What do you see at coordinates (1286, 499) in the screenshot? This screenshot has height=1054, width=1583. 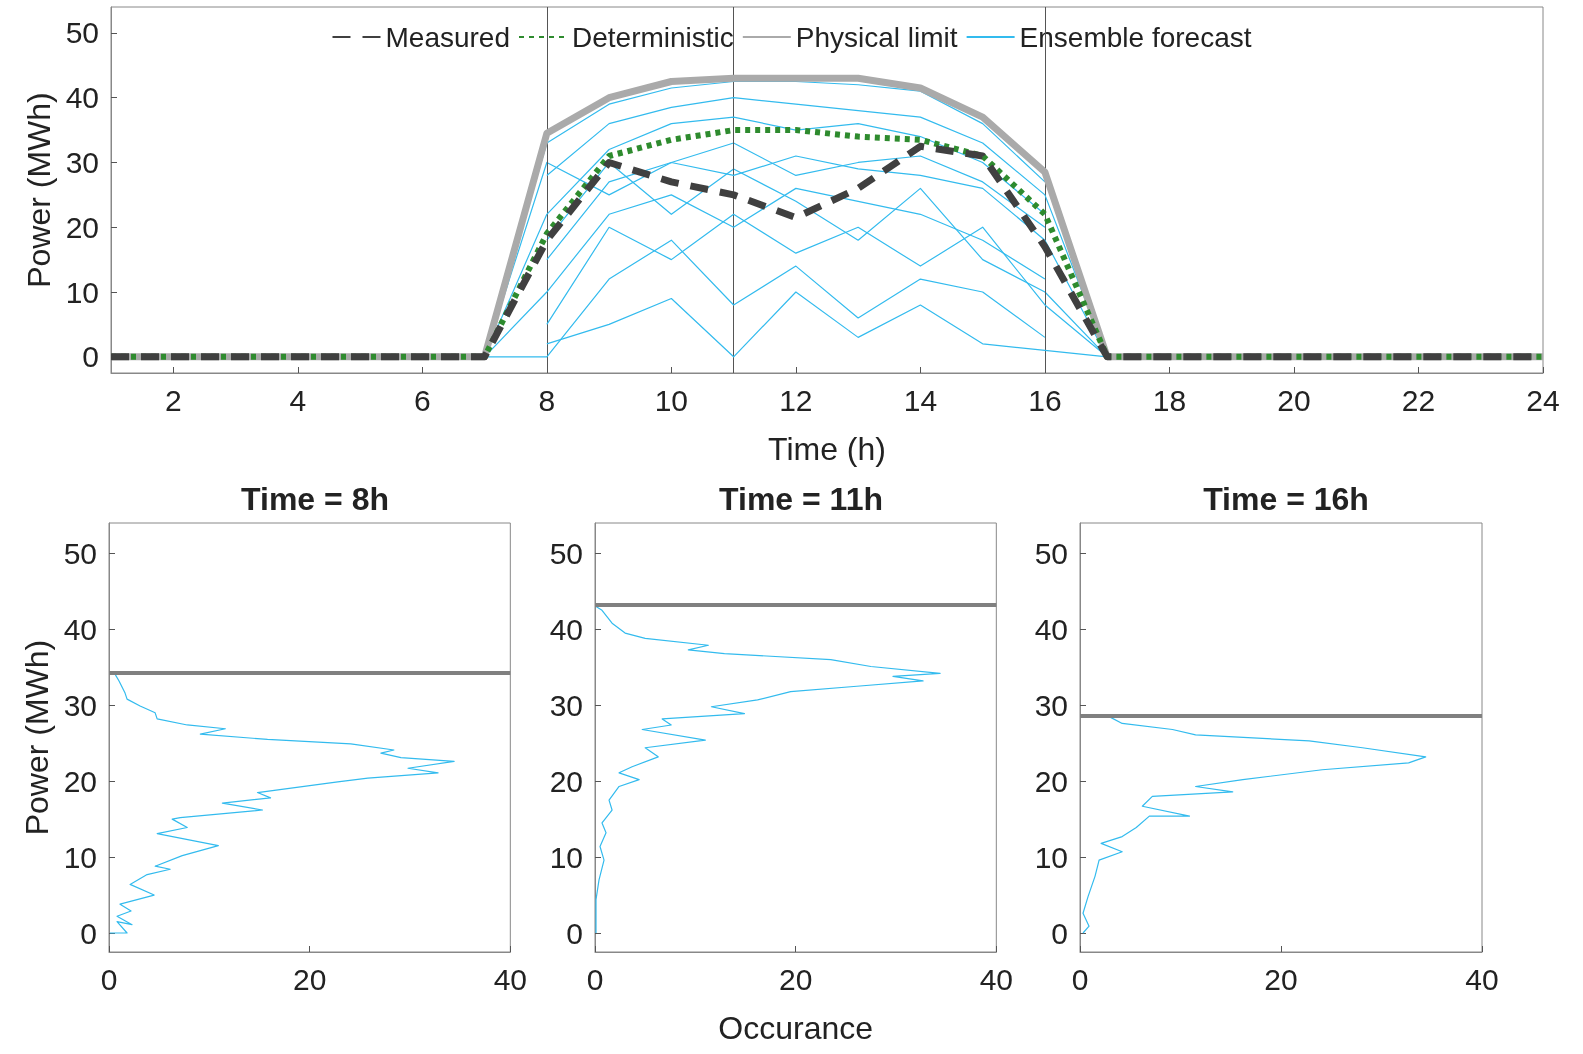 I see `chart-title: Time = 16h` at bounding box center [1286, 499].